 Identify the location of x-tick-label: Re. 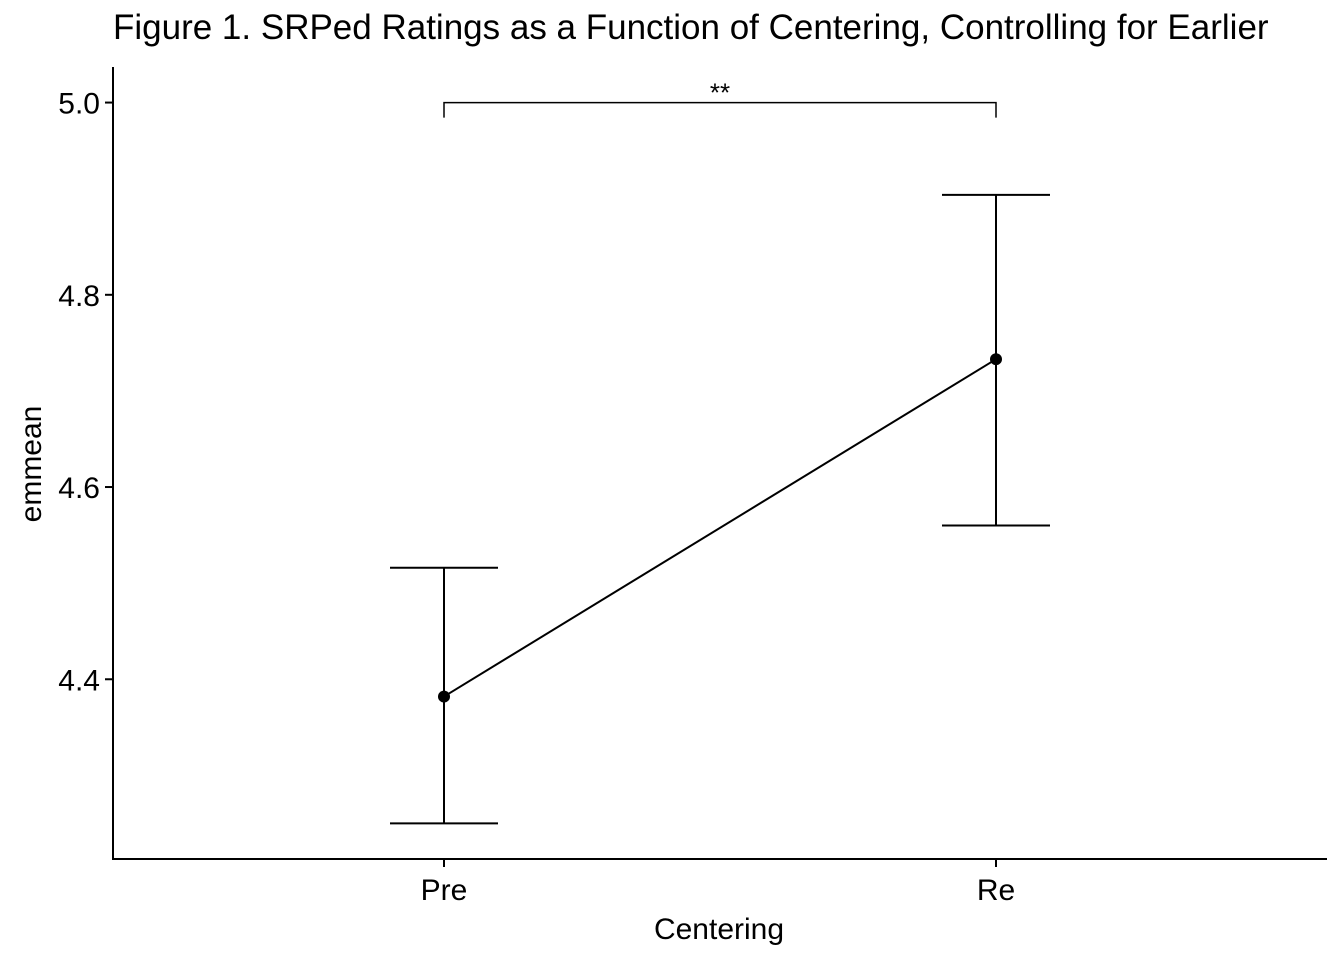
(996, 890).